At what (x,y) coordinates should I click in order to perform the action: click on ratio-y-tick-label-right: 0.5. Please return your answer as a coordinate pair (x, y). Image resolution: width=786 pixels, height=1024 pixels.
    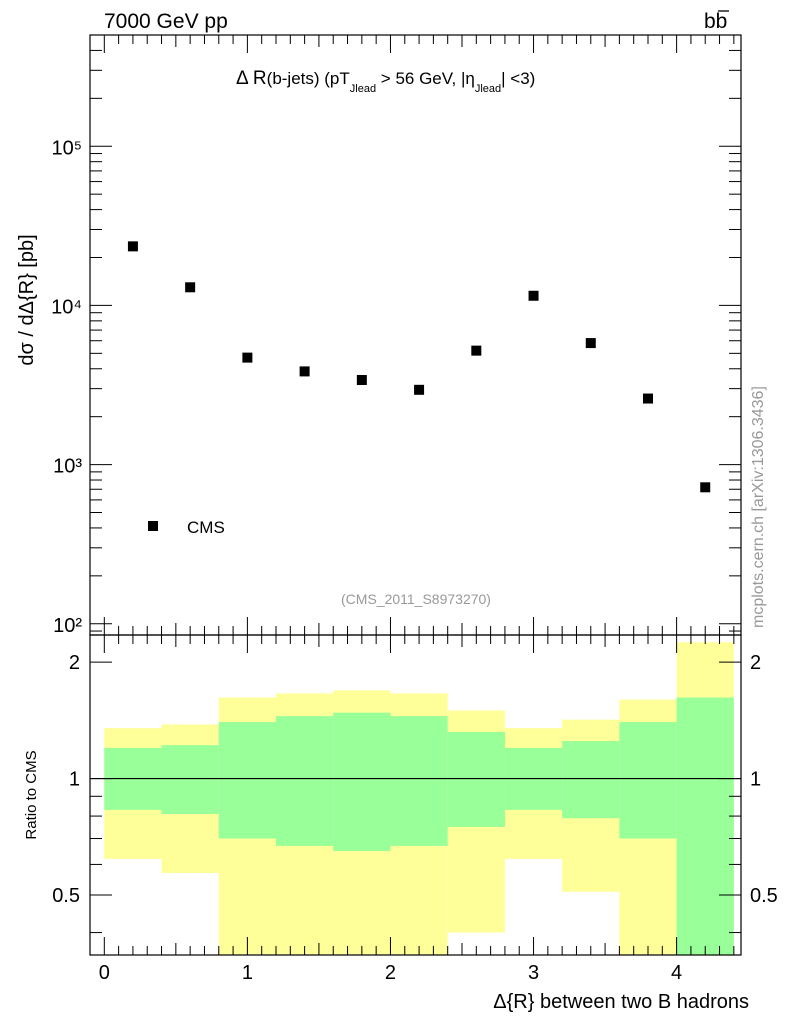
    Looking at the image, I should click on (764, 896).